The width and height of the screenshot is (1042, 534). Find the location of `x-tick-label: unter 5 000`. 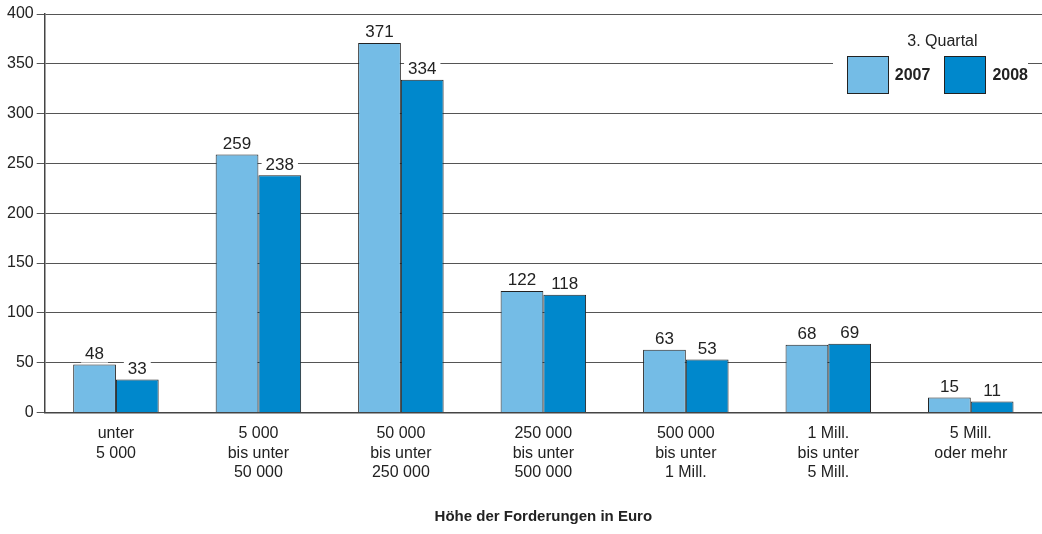

x-tick-label: unter 5 000 is located at coordinates (116, 442).